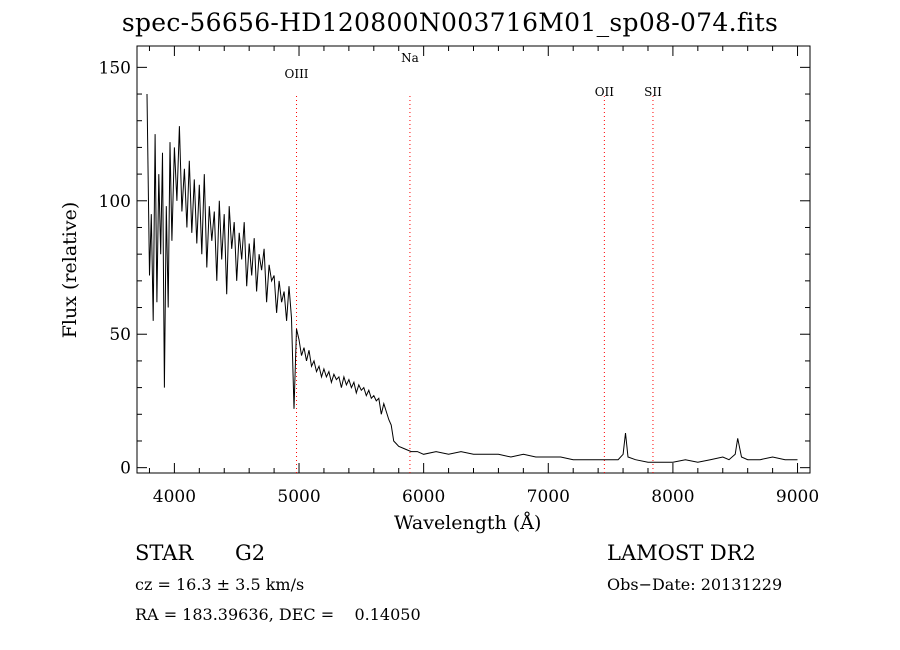  I want to click on object-type: STAR, so click(164, 553).